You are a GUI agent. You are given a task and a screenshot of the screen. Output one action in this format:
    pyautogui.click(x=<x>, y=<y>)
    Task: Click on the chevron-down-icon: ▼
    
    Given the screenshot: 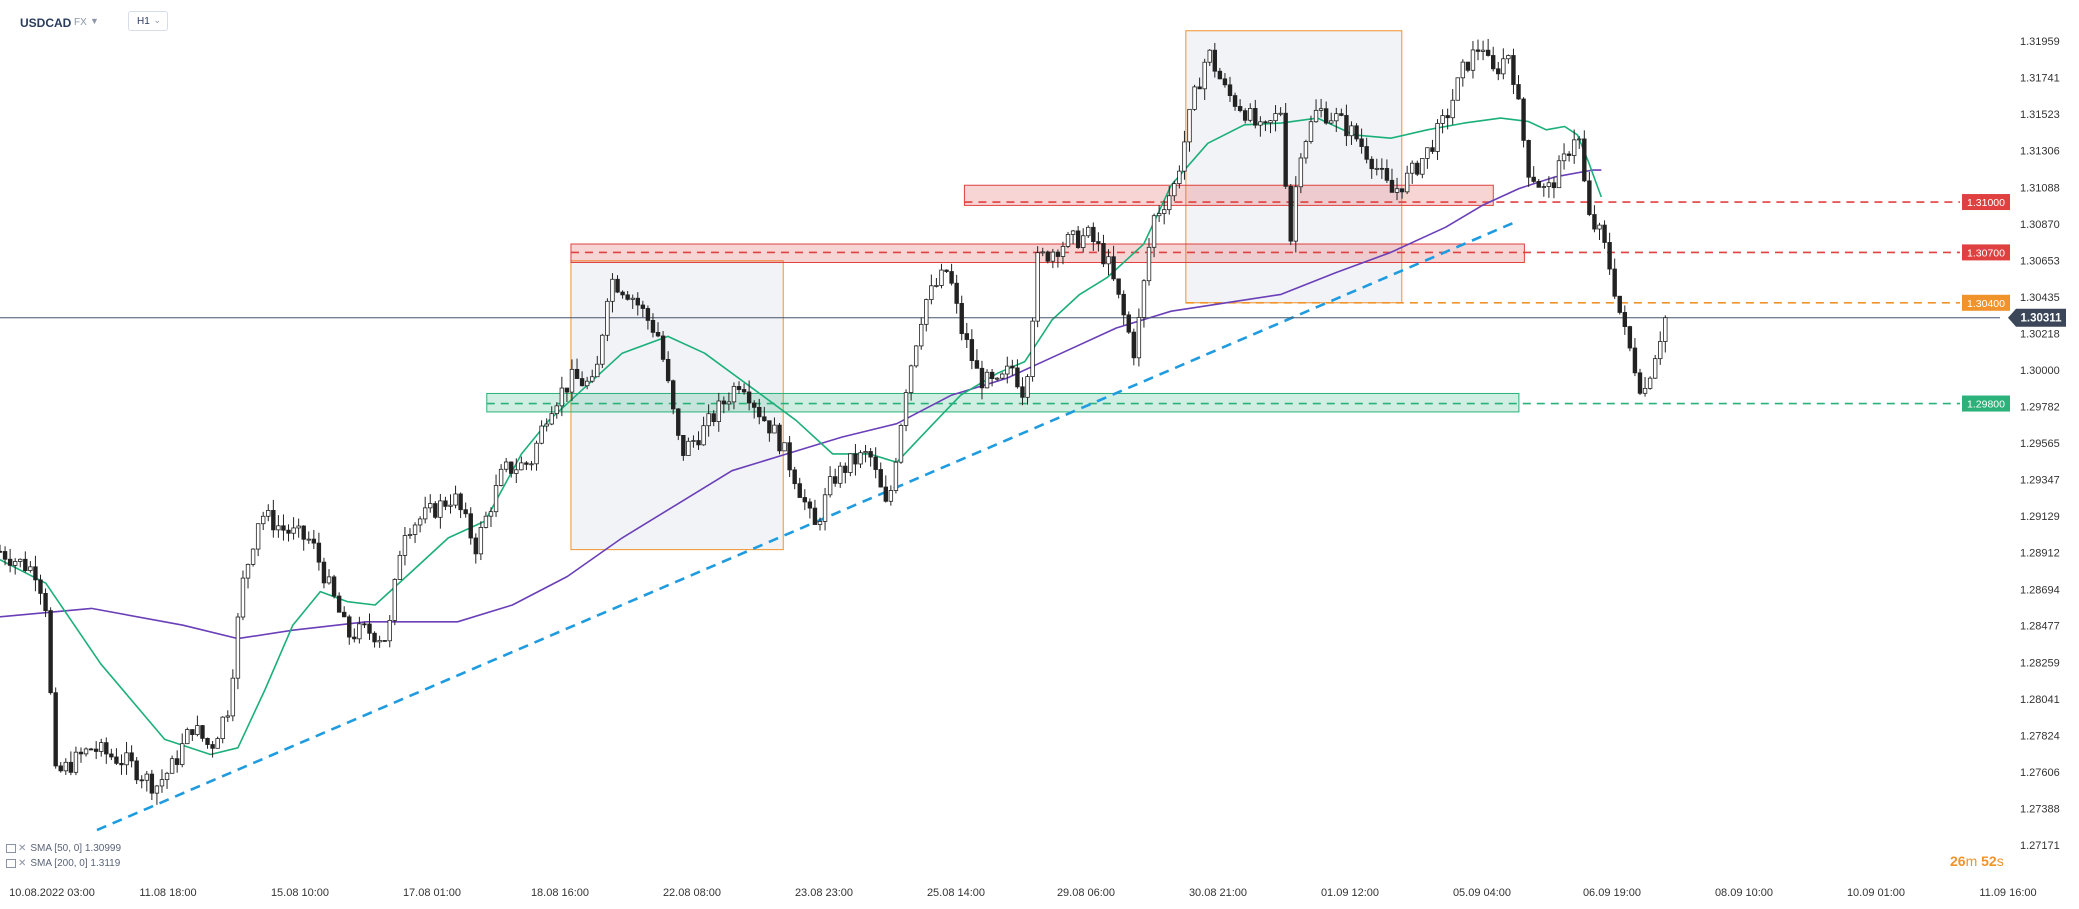 What is the action you would take?
    pyautogui.click(x=94, y=21)
    